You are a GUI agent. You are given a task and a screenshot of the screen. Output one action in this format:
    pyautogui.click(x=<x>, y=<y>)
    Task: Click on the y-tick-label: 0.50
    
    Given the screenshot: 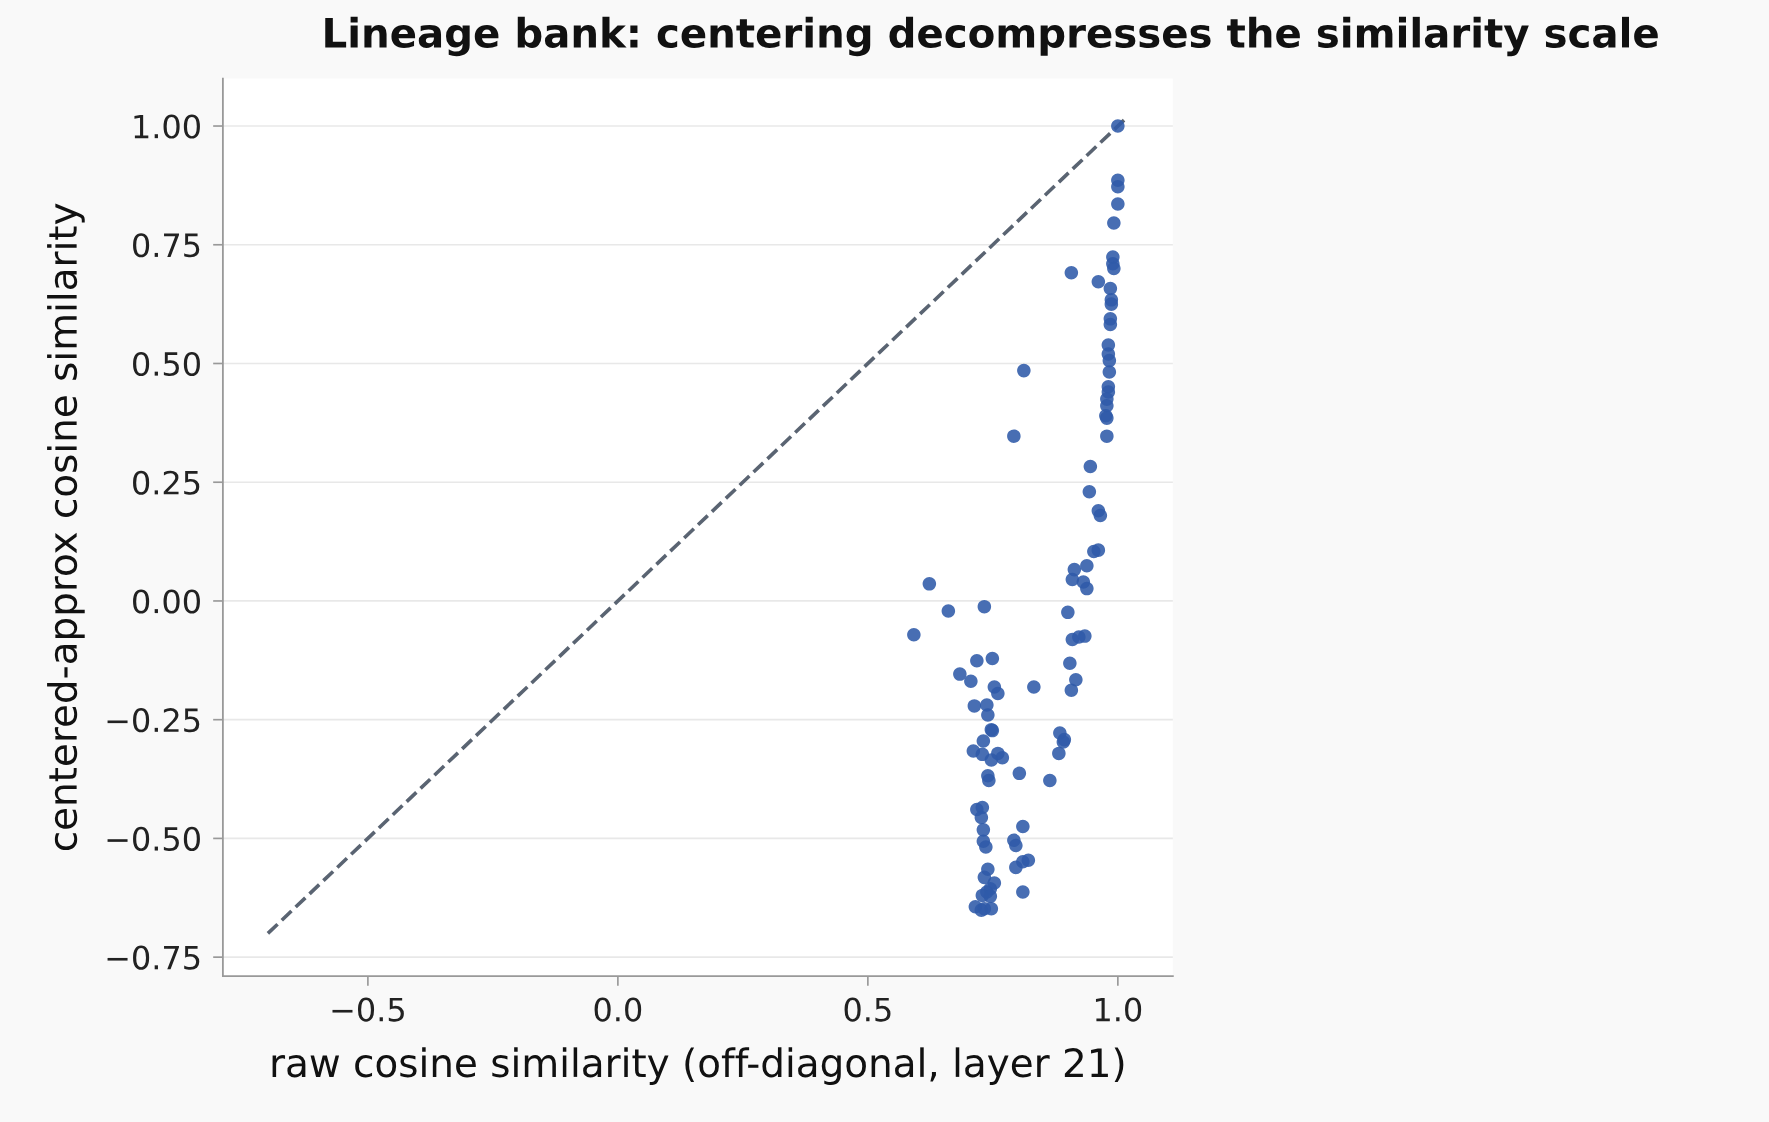 What is the action you would take?
    pyautogui.click(x=166, y=364)
    